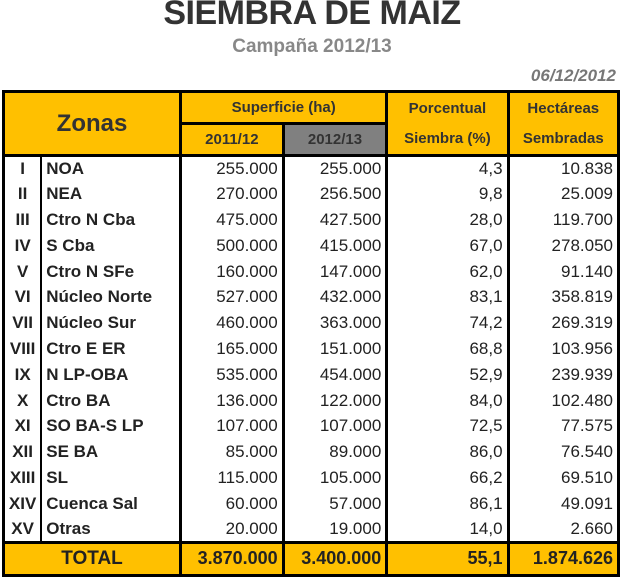  I want to click on table-row: I NOA 255.000 255.000 4,3 10.838, so click(312, 168).